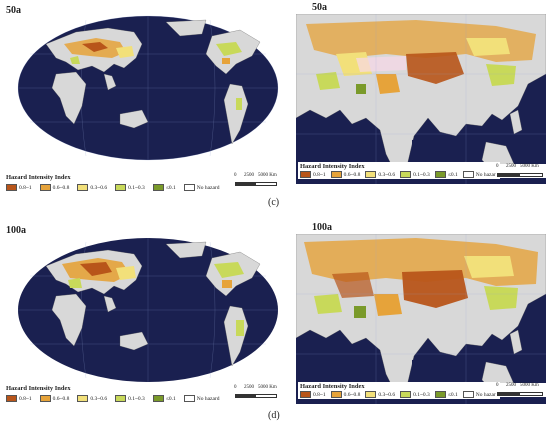 This screenshot has height=425, width=550. I want to click on scale-bar-50a-world: 0 2500 5000 Km, so click(257, 180).